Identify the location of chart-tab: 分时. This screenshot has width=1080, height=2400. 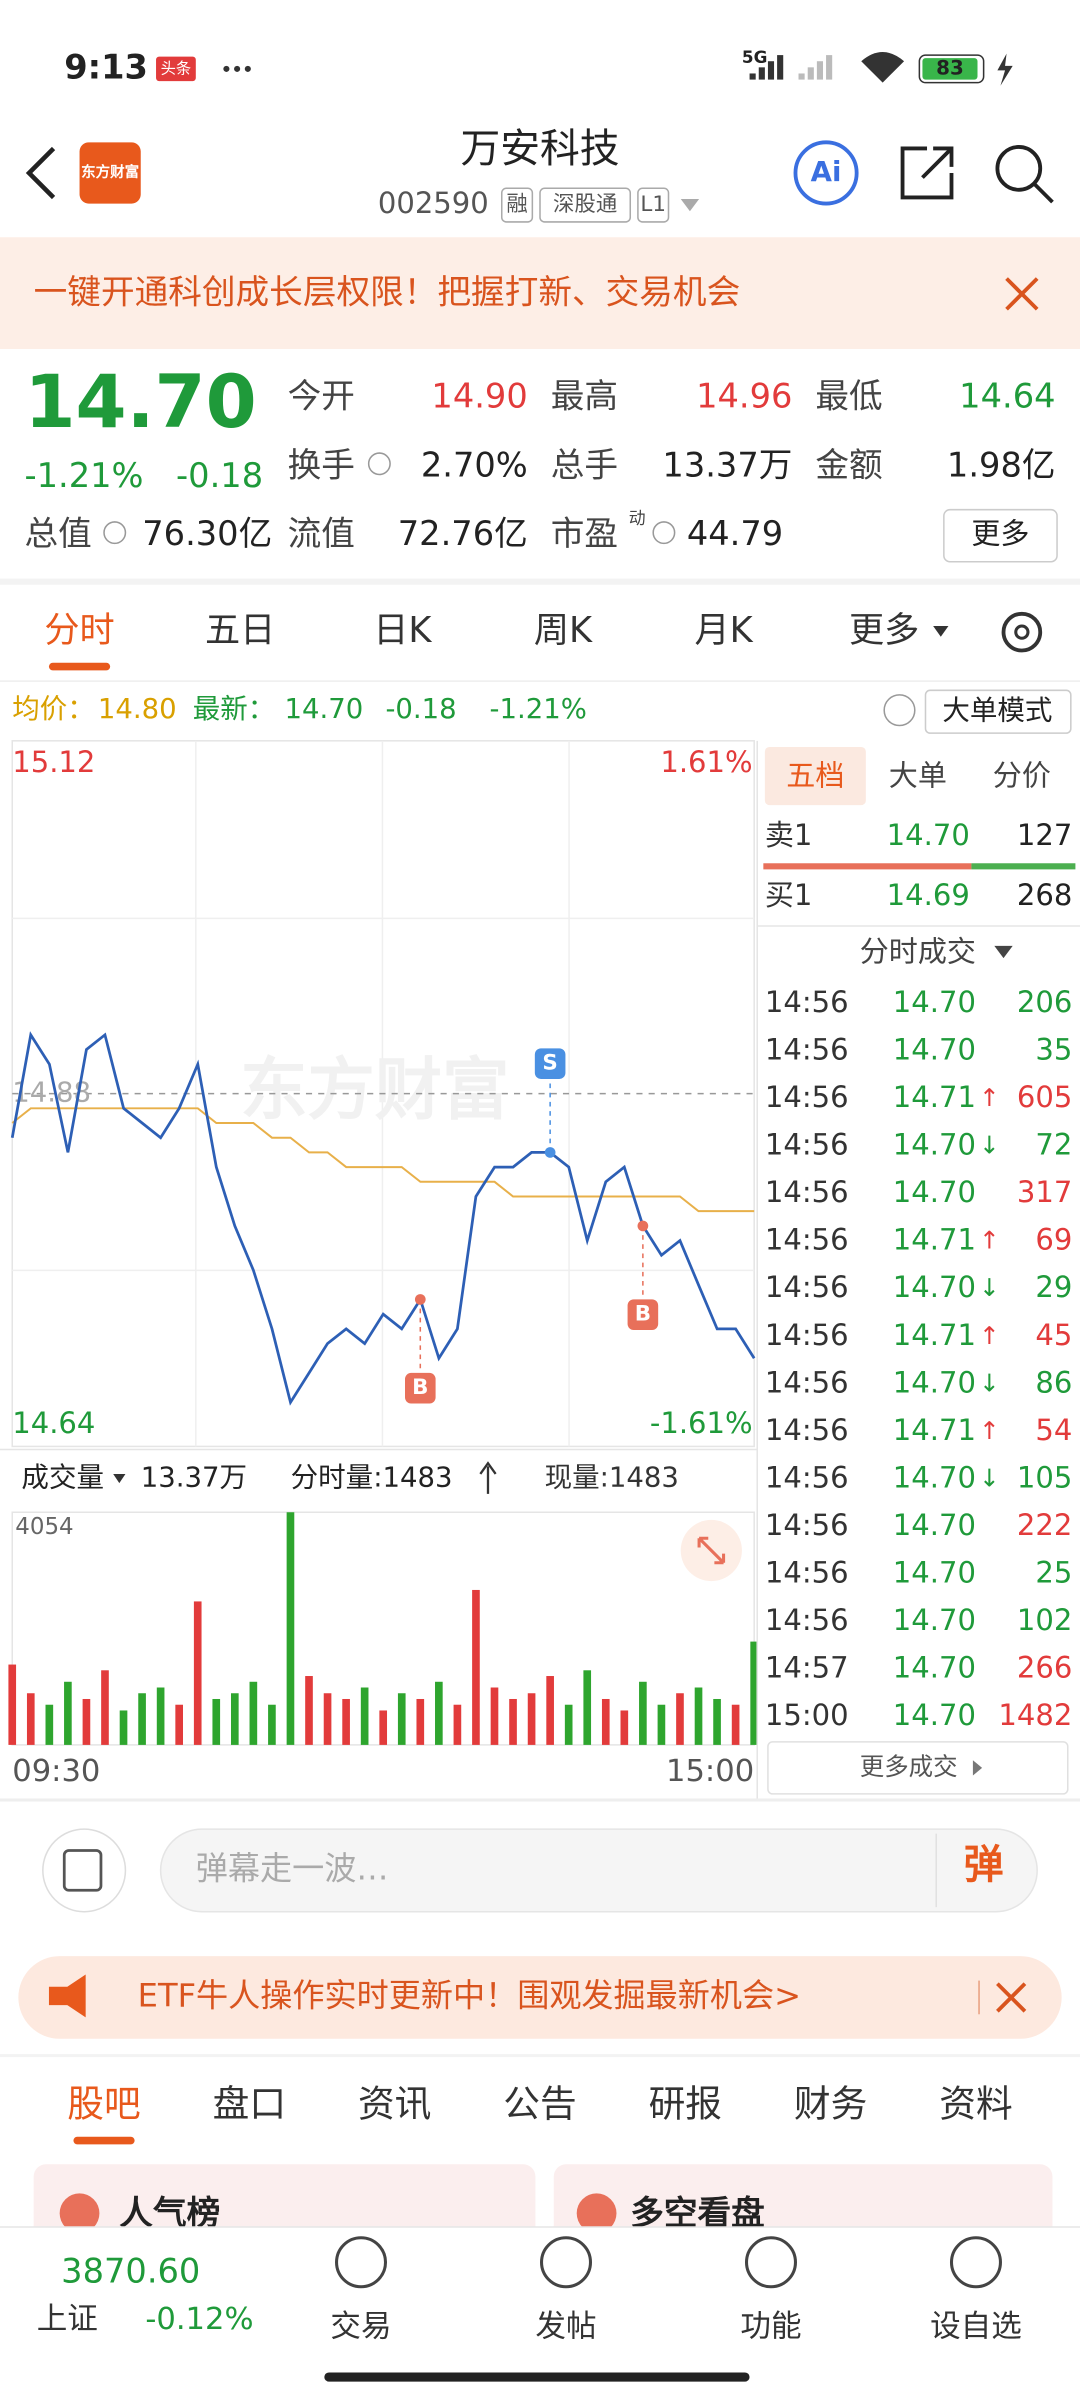
(79, 630).